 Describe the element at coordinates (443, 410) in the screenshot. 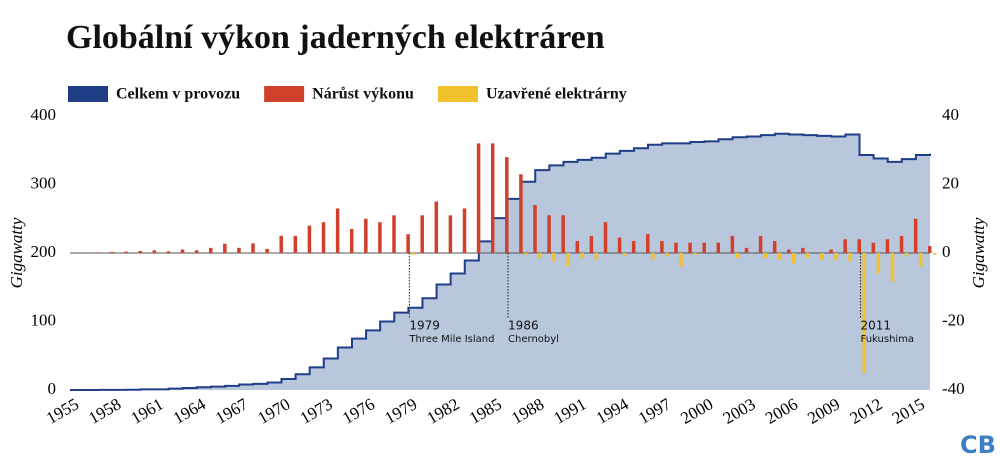

I see `x-tick-label: 1982` at that location.